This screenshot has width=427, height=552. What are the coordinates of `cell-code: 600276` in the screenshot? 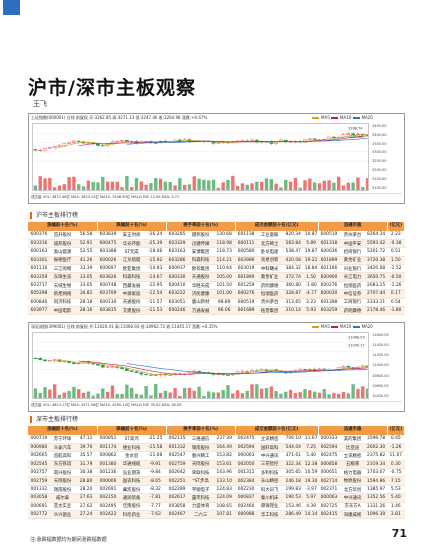 It's located at (329, 286).